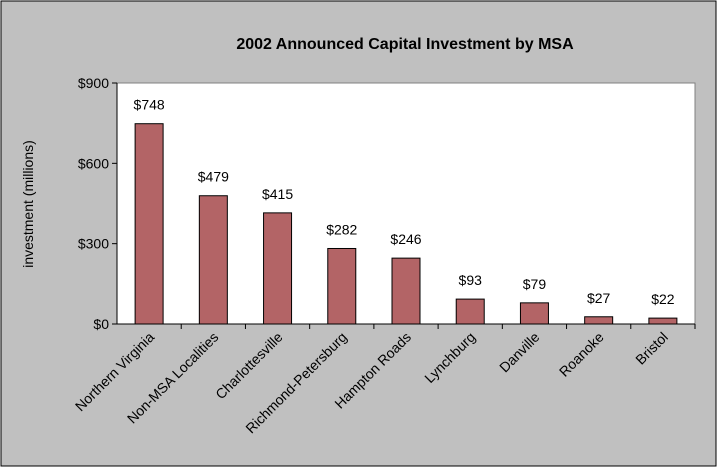 The height and width of the screenshot is (467, 717). I want to click on y-tick-label: $300, so click(93, 244).